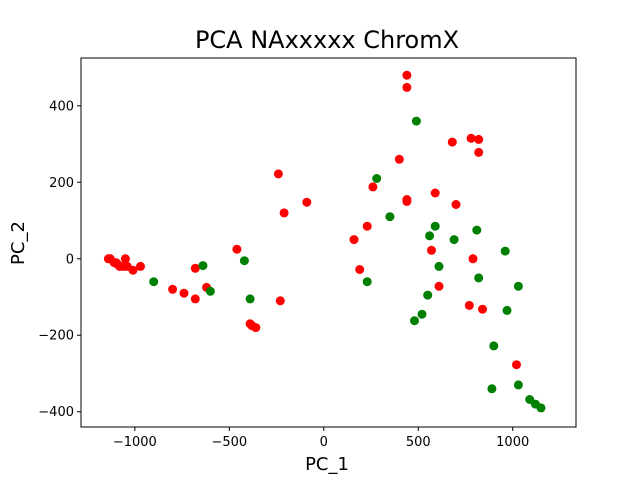 The width and height of the screenshot is (640, 480). Describe the element at coordinates (327, 464) in the screenshot. I see `x-axis-title: PC_1` at that location.